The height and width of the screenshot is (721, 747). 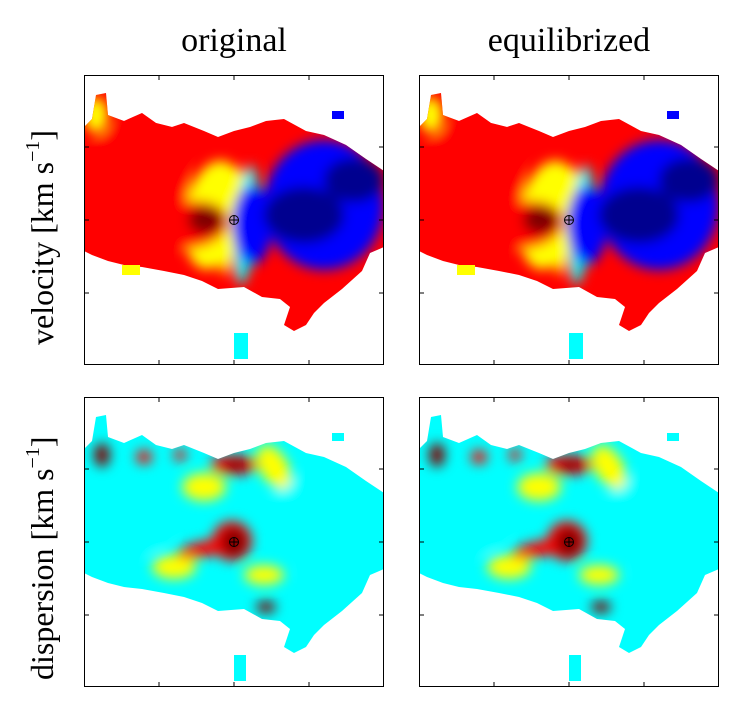 I want to click on row-label-dispersion-exponent: −1, so click(x=33, y=458).